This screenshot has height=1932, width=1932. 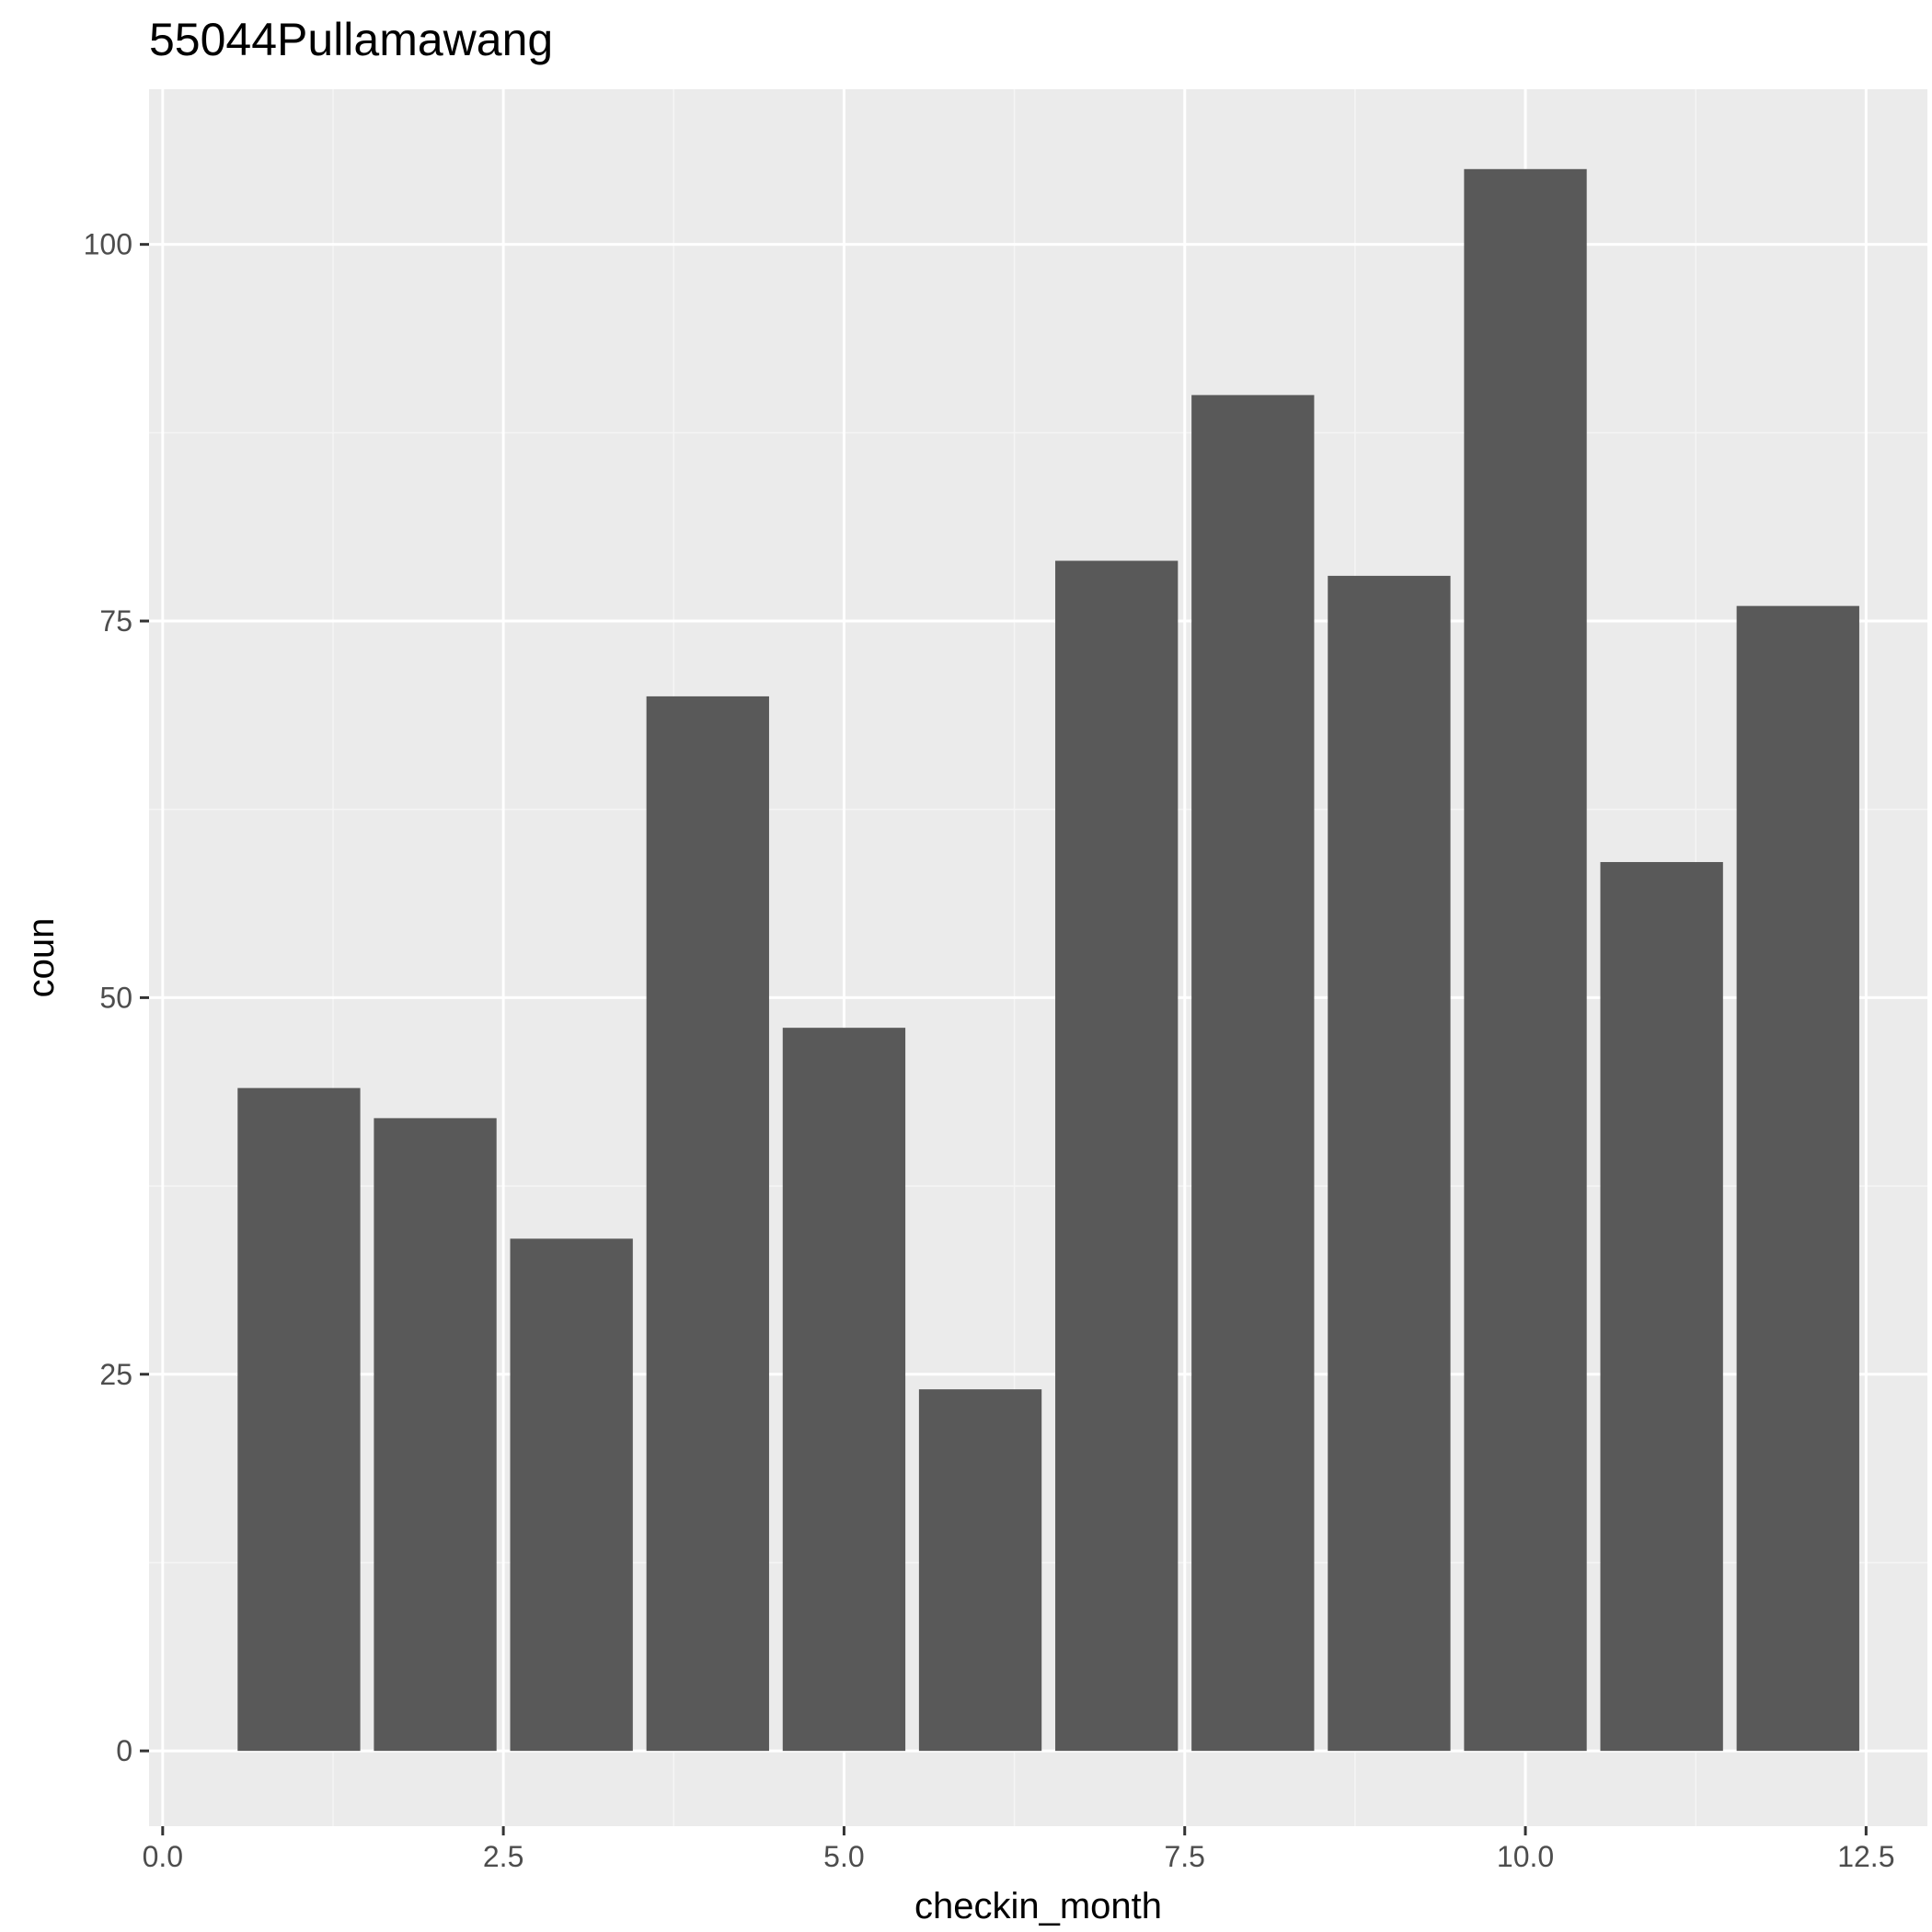 What do you see at coordinates (115, 621) in the screenshot?
I see `y-tick-label: 75` at bounding box center [115, 621].